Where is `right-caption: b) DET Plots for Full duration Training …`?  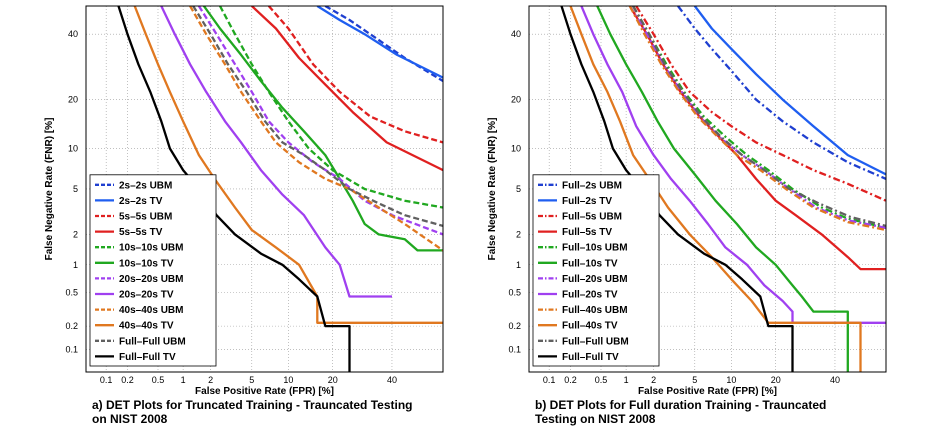
right-caption: b) DET Plots for Full duration Training … is located at coordinates (715, 412).